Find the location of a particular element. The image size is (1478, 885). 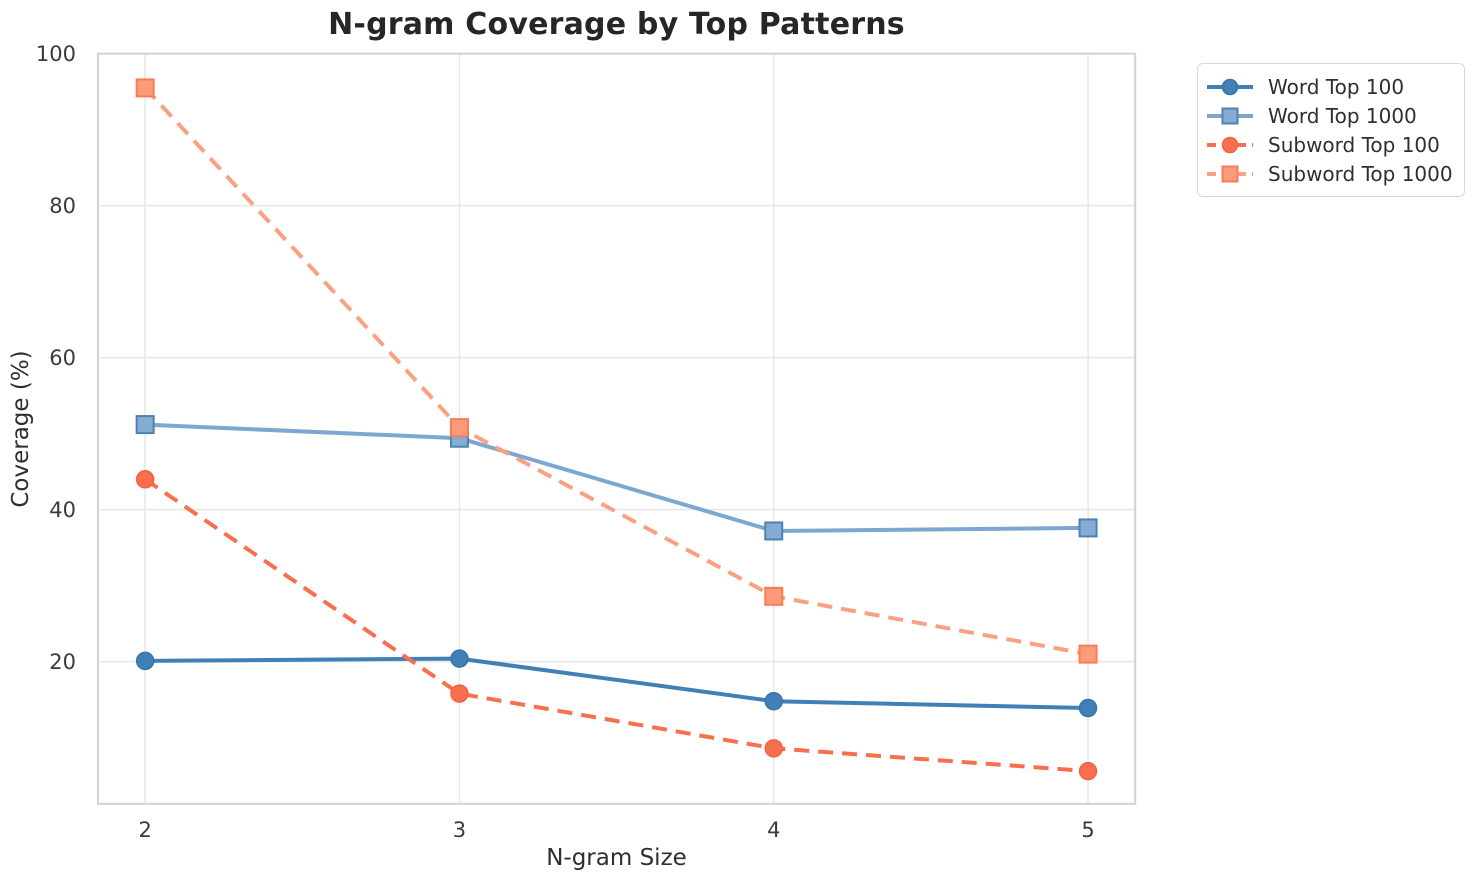

legend-label: Word Top 100 is located at coordinates (1336, 86).